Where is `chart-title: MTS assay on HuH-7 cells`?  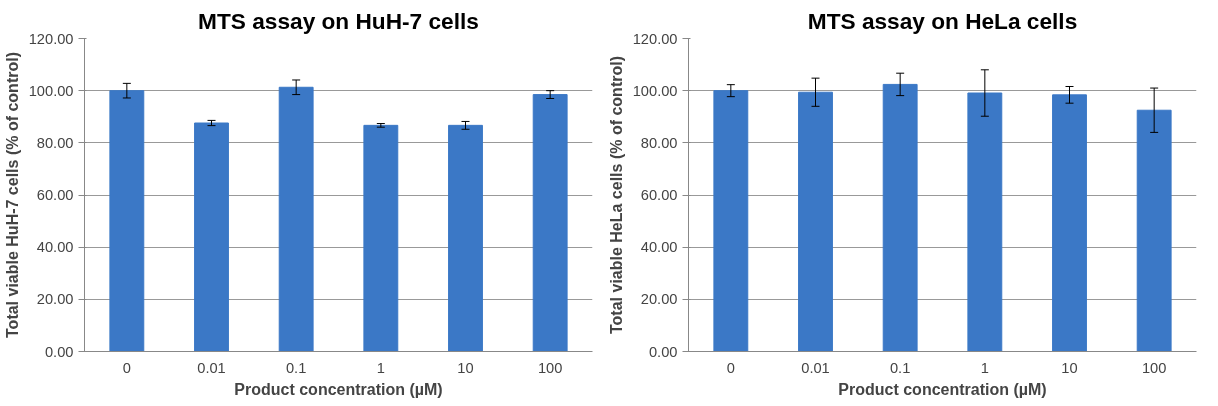
chart-title: MTS assay on HuH-7 cells is located at coordinates (338, 20).